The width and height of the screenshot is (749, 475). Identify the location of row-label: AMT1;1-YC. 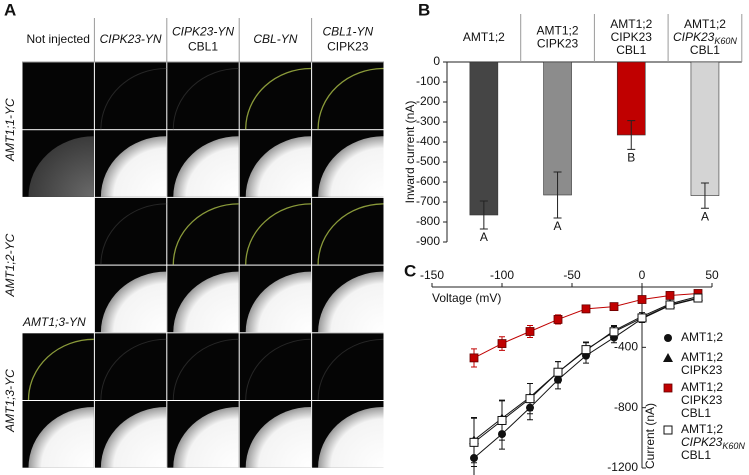
(10, 130).